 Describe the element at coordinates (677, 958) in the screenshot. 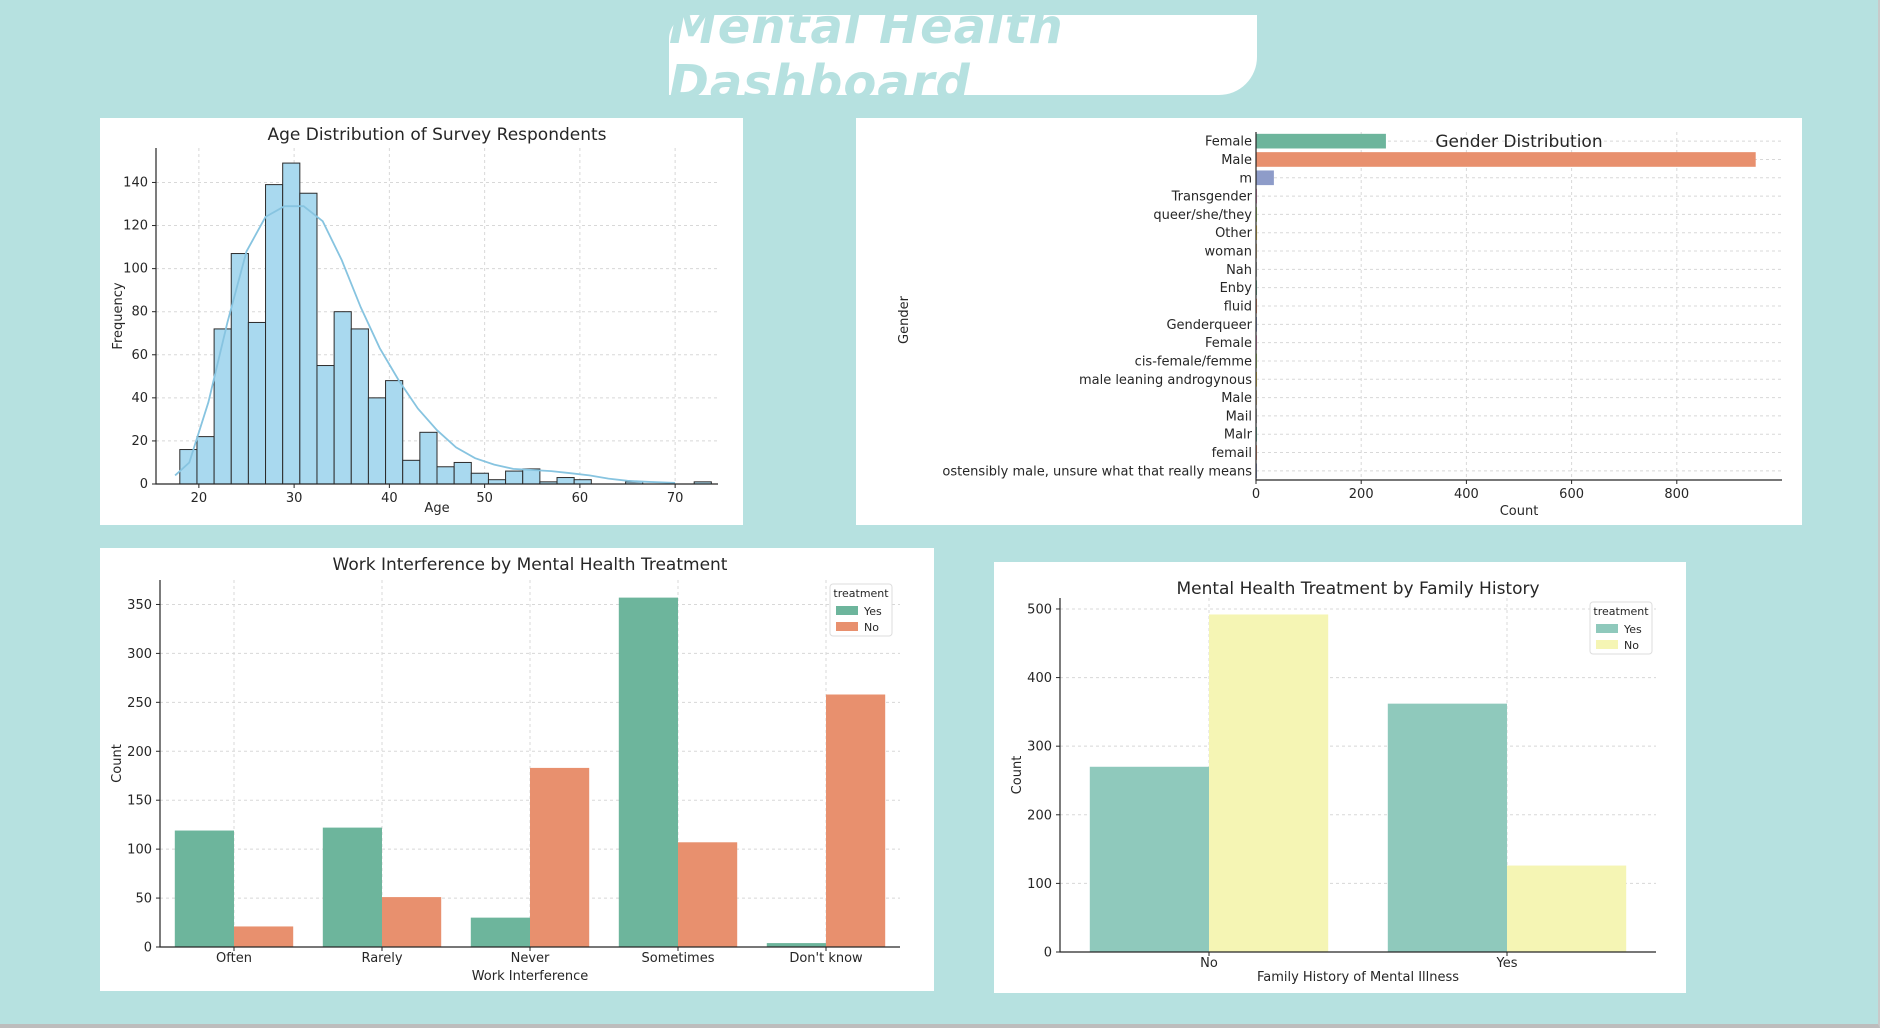

I see `x-tick-label: Sometimes` at that location.